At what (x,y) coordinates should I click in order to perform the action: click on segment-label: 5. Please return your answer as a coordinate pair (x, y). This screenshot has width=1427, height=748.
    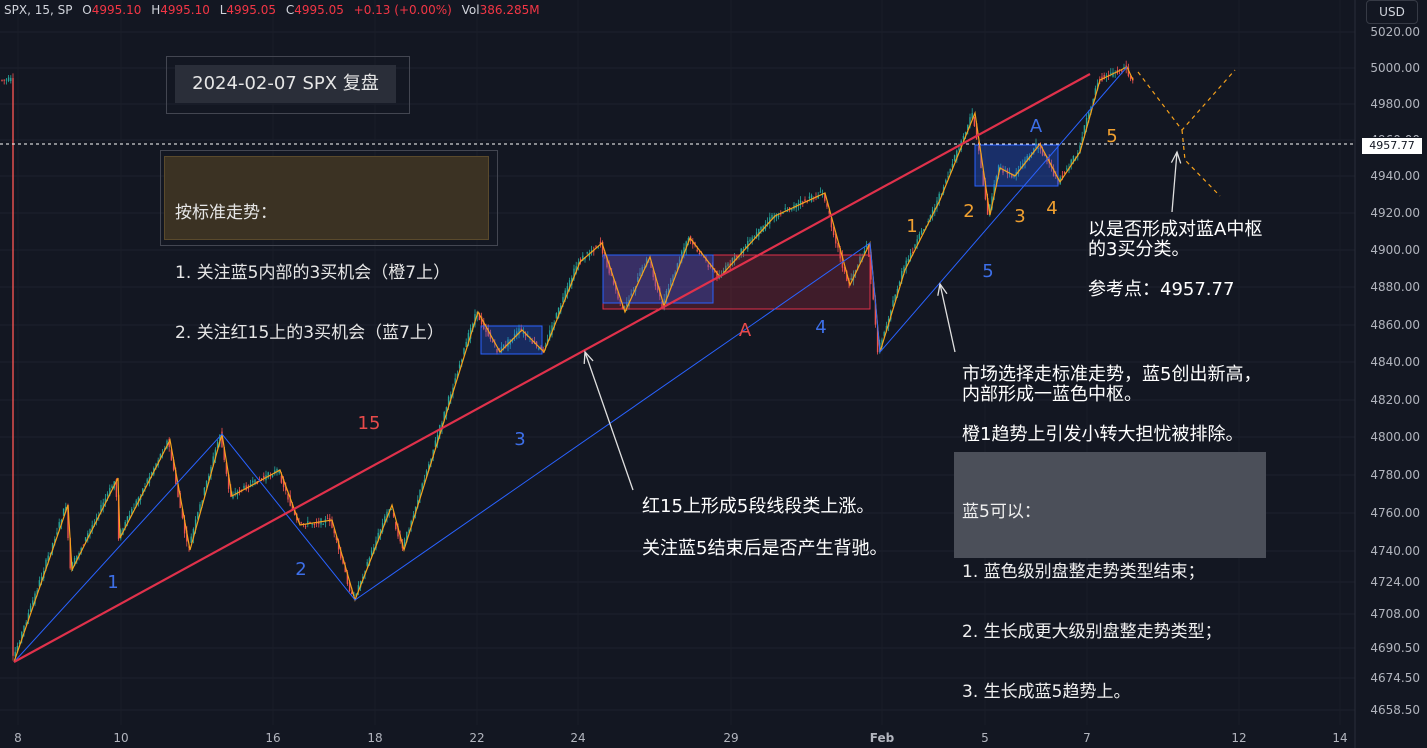
    Looking at the image, I should click on (987, 271).